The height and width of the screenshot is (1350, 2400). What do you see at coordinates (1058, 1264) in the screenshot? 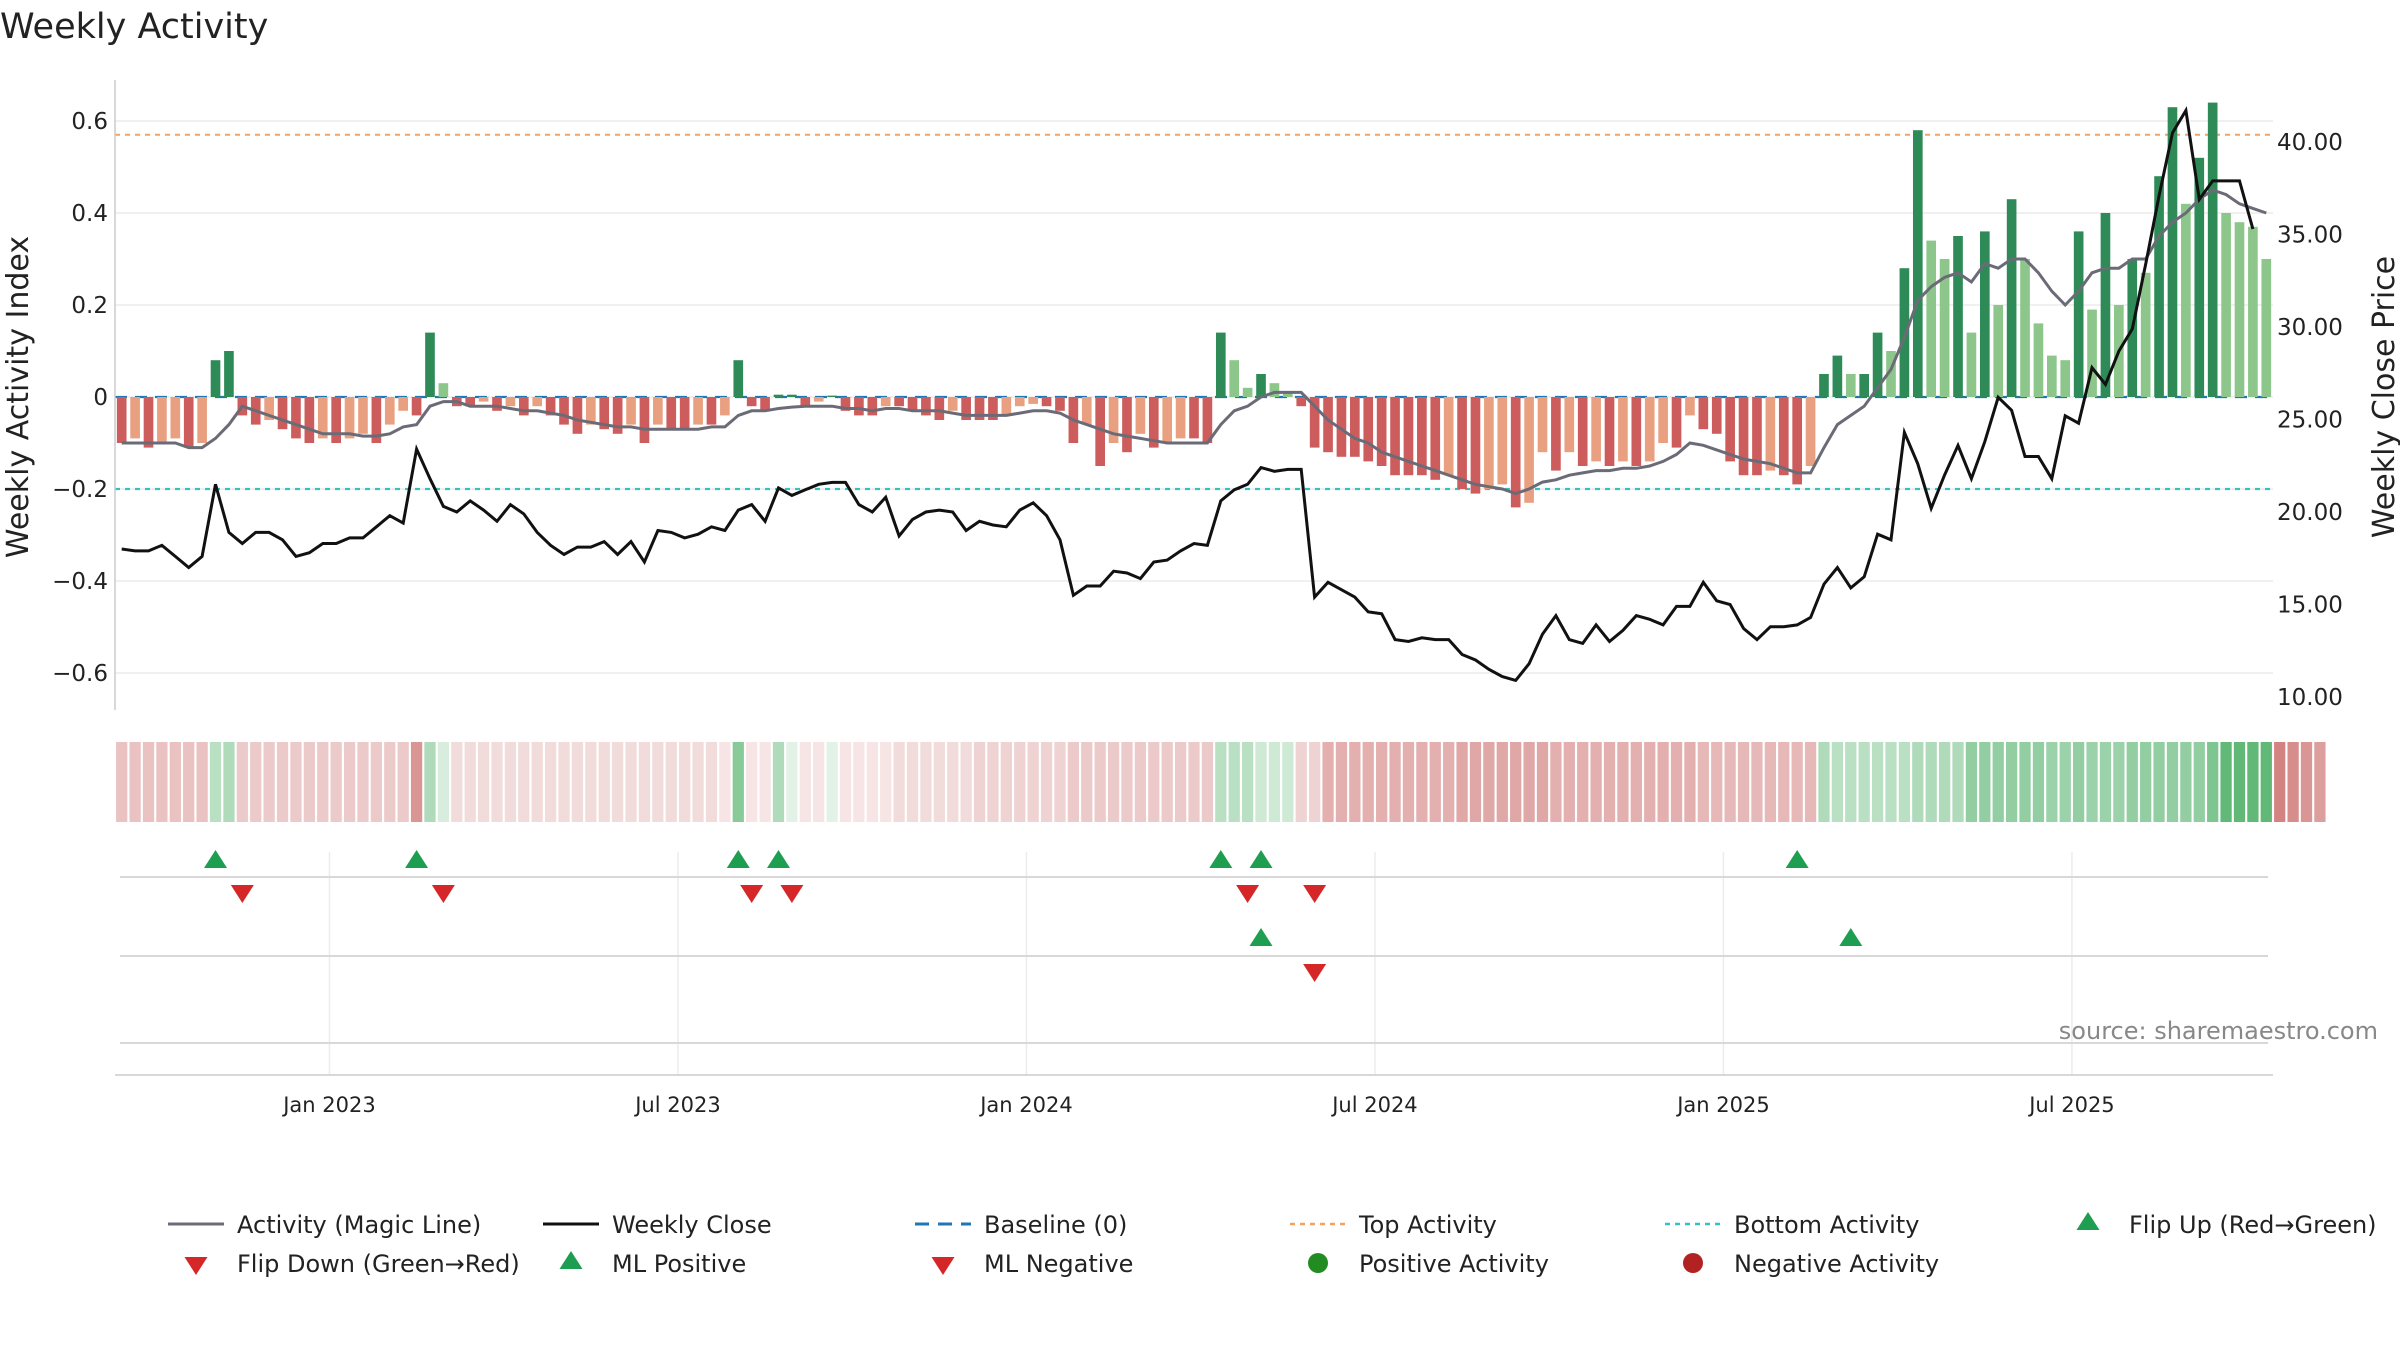
I see `legend-label: ML Negative` at bounding box center [1058, 1264].